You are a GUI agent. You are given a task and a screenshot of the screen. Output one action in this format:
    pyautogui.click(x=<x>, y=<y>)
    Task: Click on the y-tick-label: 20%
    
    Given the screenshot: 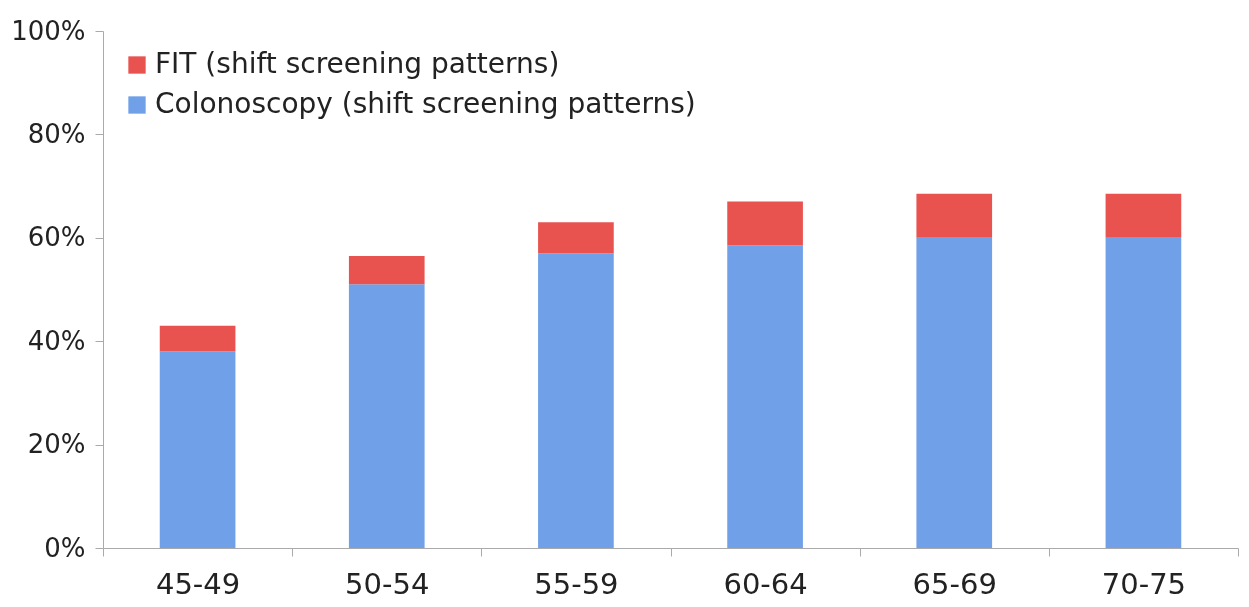 What is the action you would take?
    pyautogui.click(x=56, y=444)
    